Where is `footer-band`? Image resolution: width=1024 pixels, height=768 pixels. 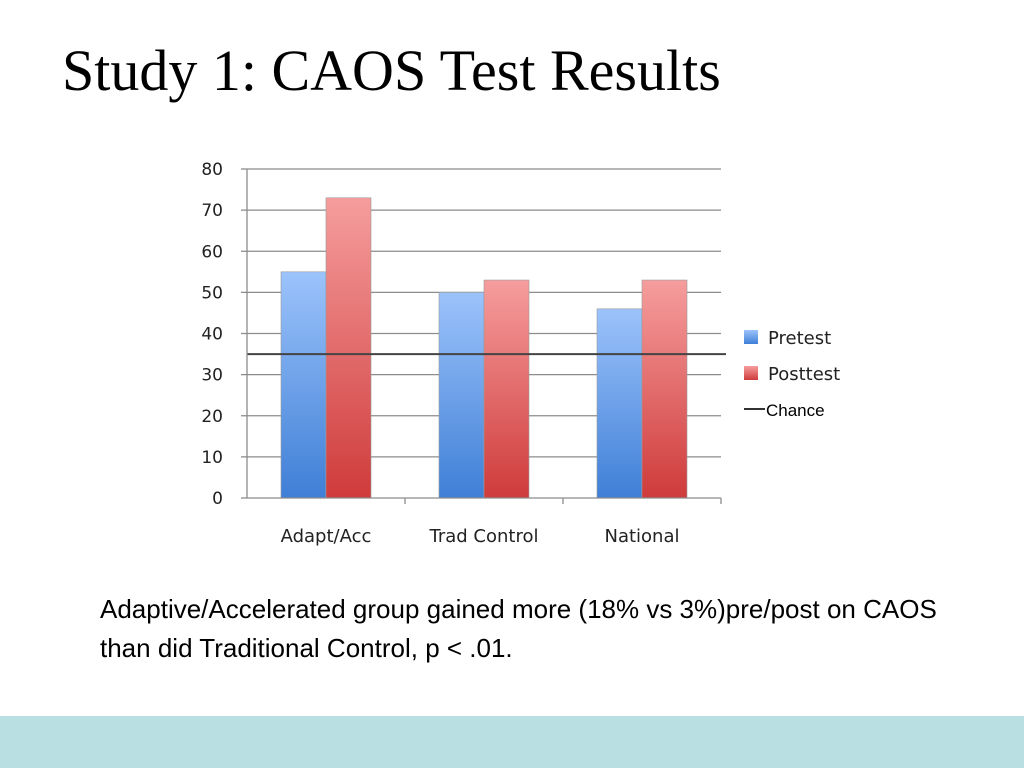
footer-band is located at coordinates (512, 742).